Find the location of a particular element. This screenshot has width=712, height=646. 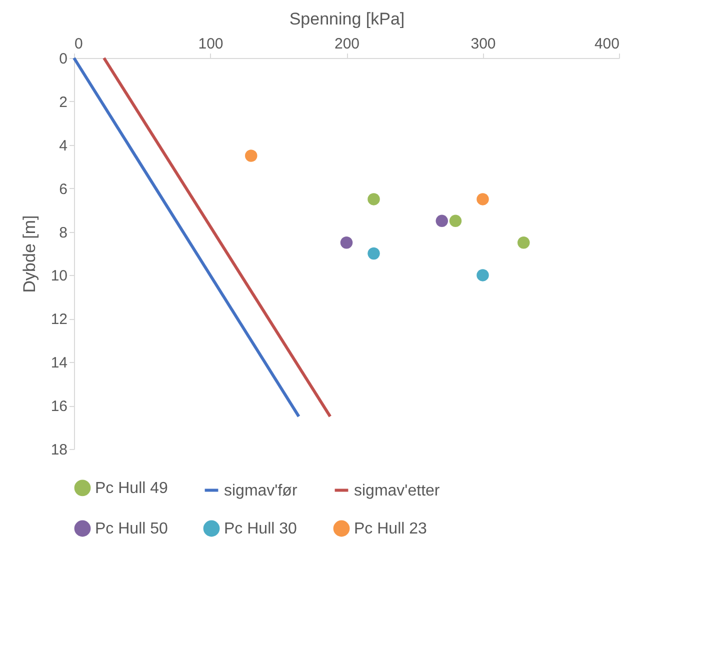

y-tick-label: 4 is located at coordinates (63, 145).